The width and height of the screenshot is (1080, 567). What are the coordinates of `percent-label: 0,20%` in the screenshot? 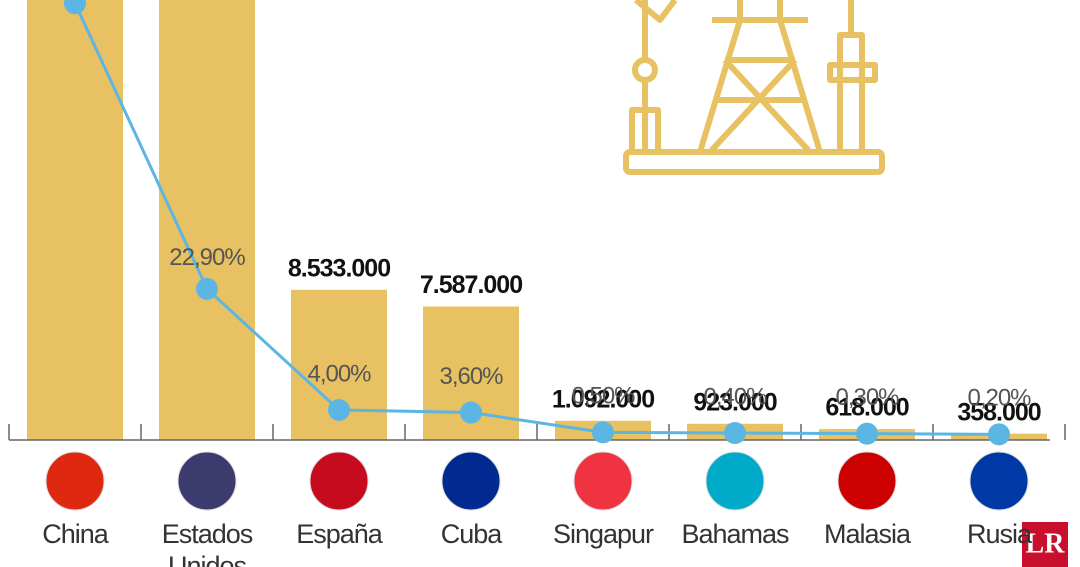 It's located at (999, 398).